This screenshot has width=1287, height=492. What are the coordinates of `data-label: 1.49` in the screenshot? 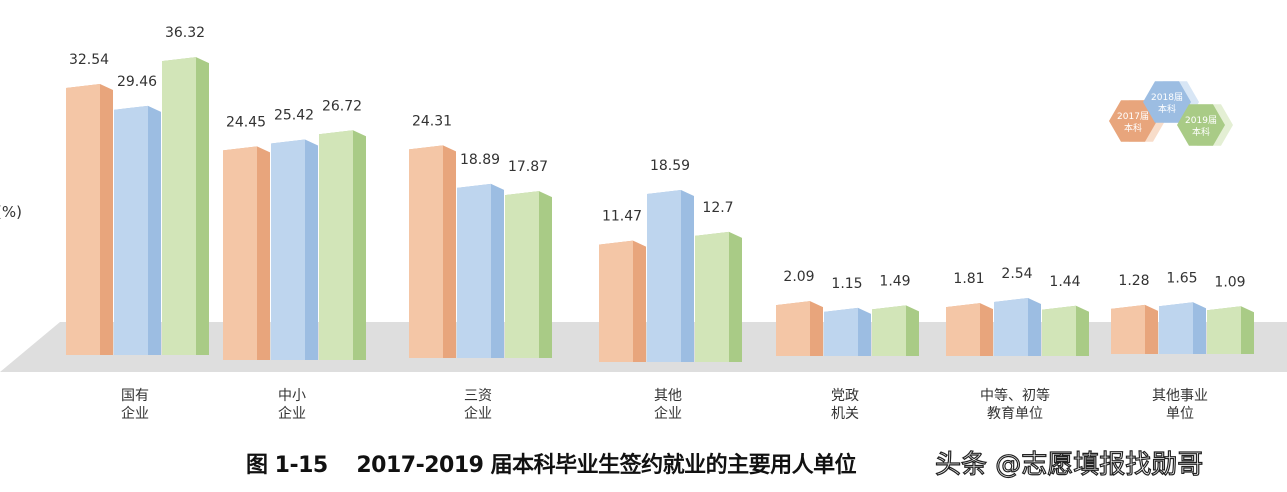 It's located at (894, 281).